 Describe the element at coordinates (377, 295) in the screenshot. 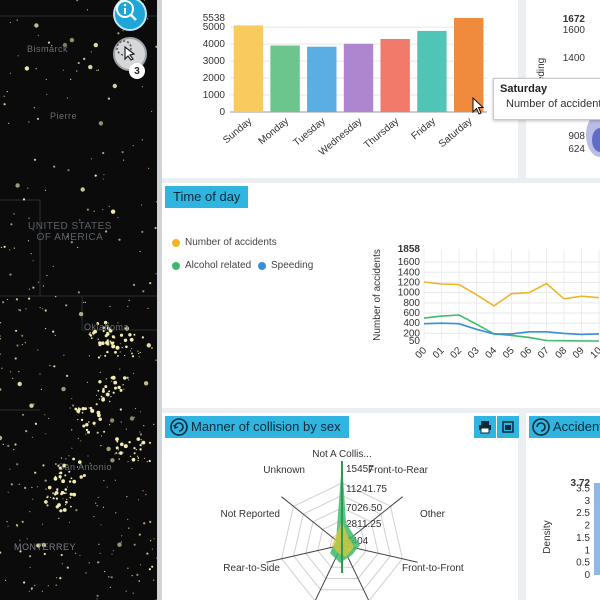

I see `y-axis-label: Number of accidents` at that location.